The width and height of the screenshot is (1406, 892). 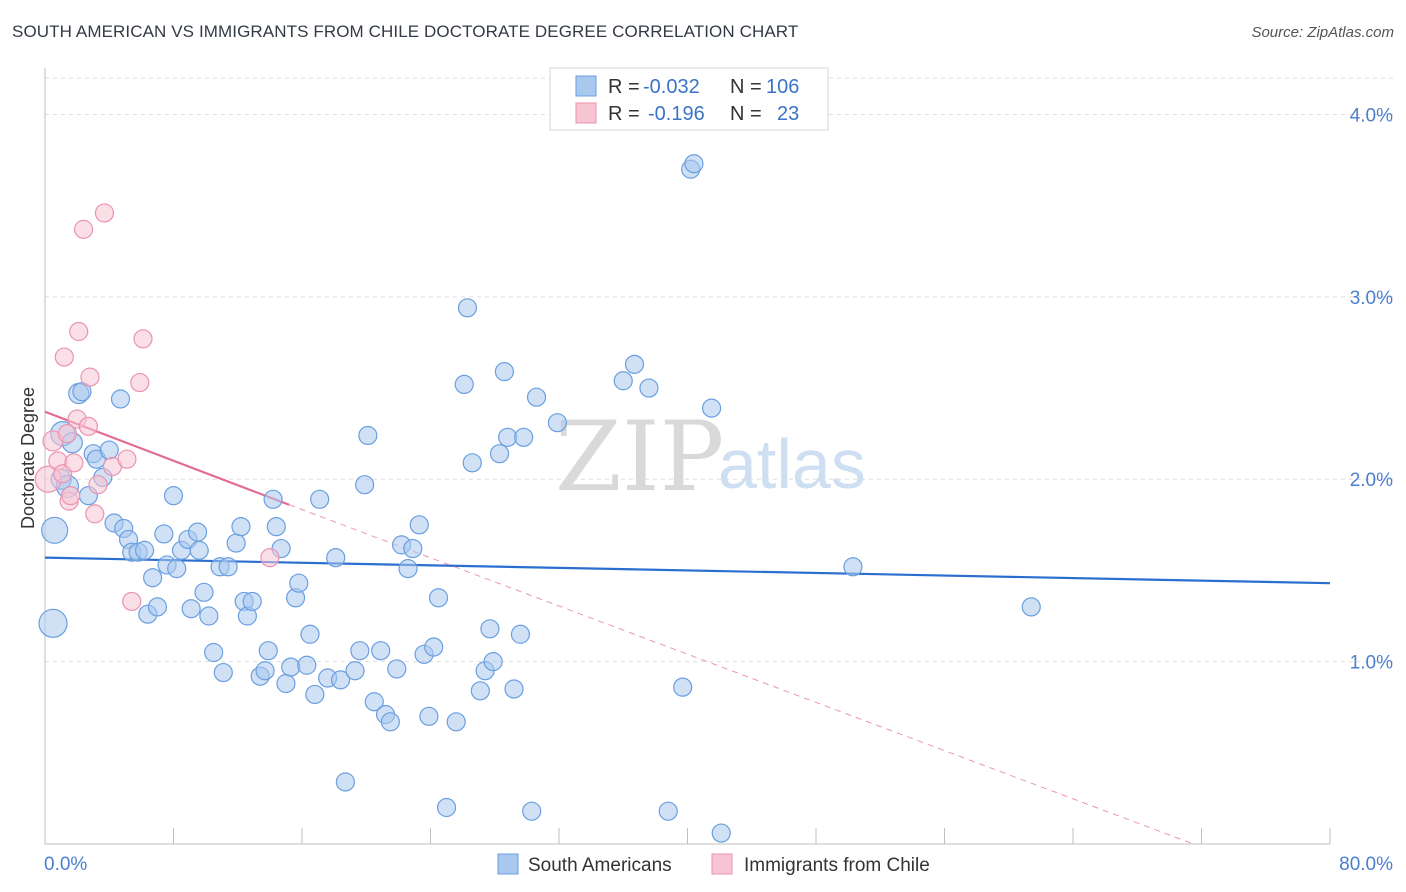 I want to click on legend-r-value: -0.032, so click(x=671, y=87).